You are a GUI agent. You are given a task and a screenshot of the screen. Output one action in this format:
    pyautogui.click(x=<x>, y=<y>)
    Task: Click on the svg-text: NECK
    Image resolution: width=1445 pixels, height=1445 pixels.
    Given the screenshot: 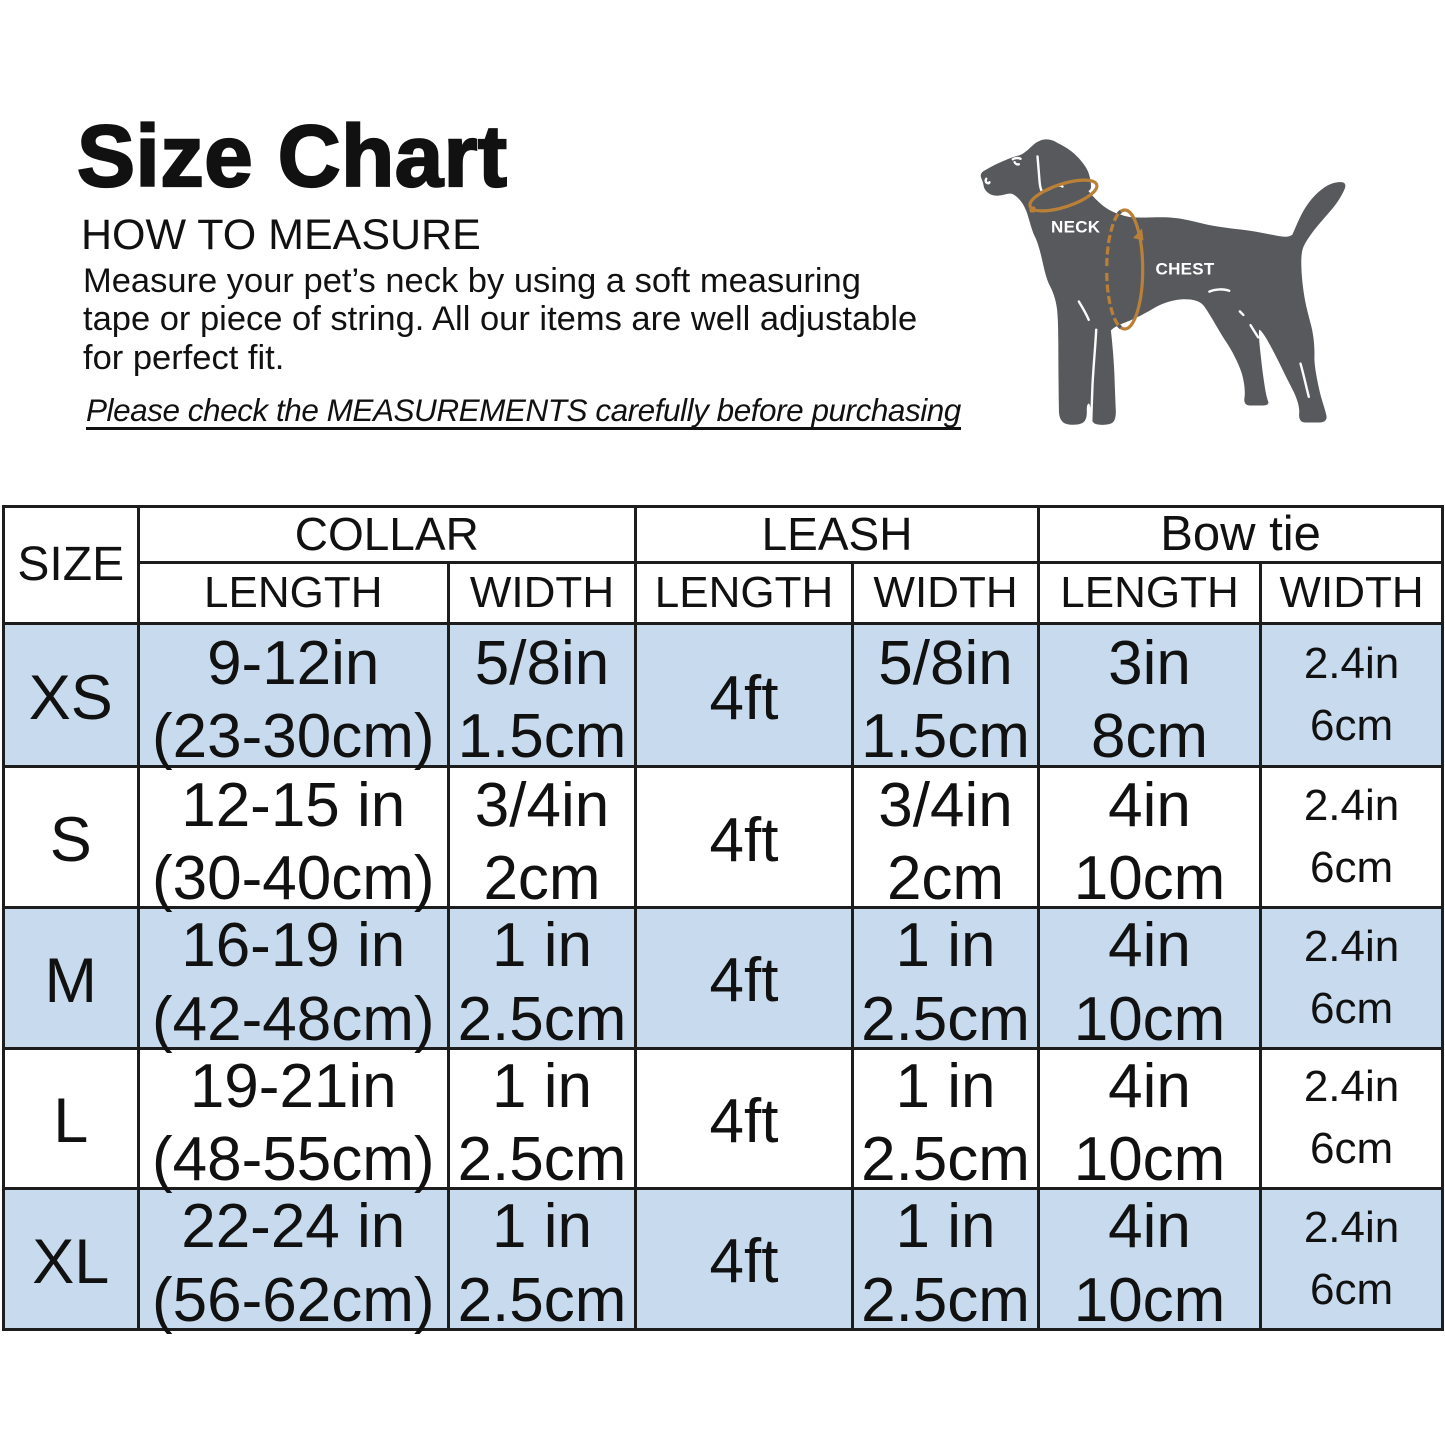 What is the action you would take?
    pyautogui.click(x=1076, y=227)
    